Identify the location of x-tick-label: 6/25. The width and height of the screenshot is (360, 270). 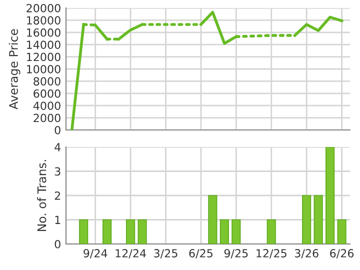
(200, 253).